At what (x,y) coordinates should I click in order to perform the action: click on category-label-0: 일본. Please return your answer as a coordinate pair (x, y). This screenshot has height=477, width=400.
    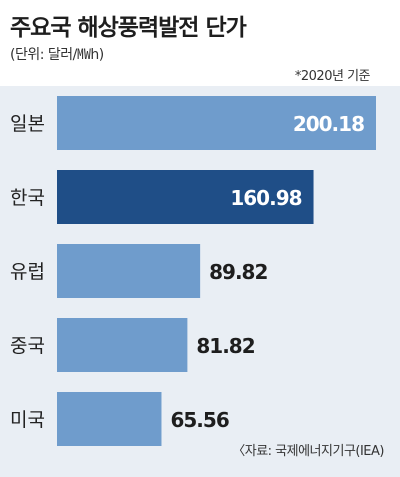
    Looking at the image, I should click on (27, 124).